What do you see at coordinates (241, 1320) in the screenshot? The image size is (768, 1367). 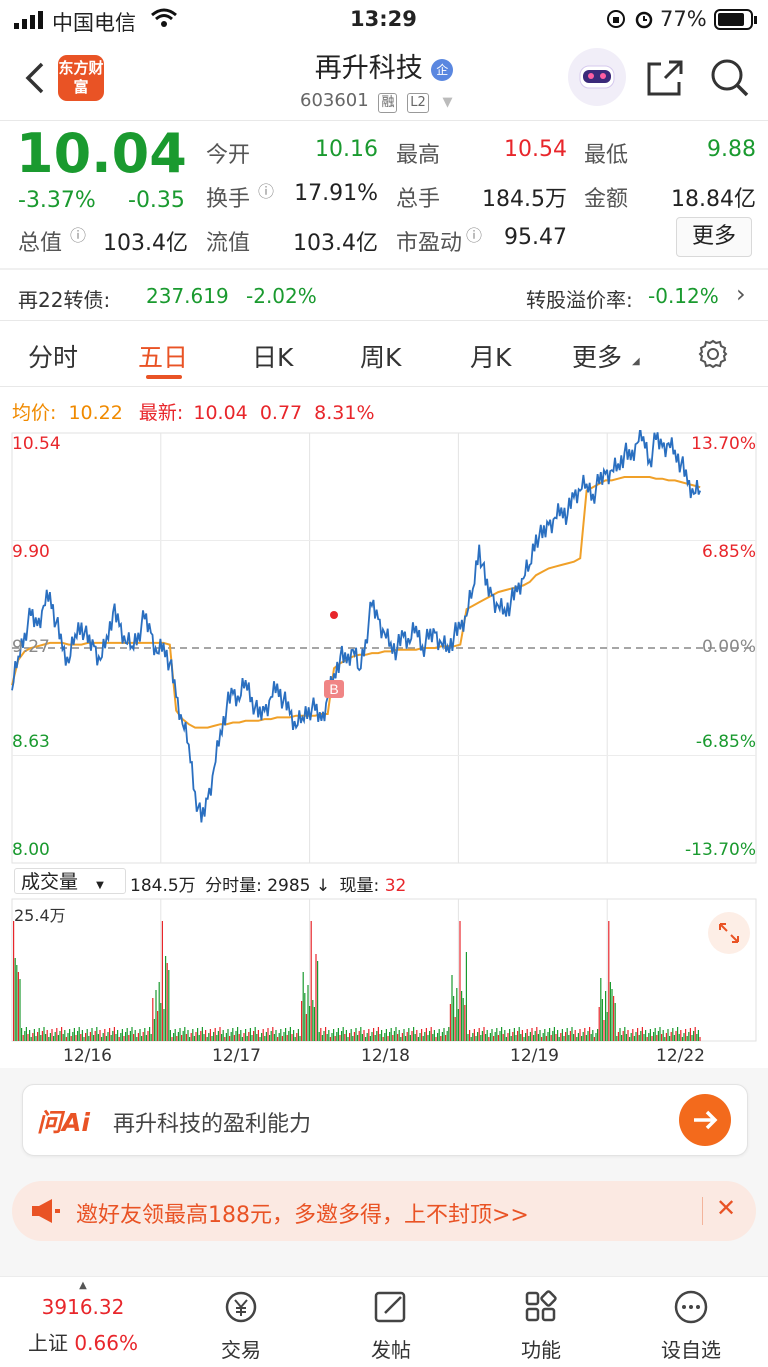 I see `nav-trade: 交易` at bounding box center [241, 1320].